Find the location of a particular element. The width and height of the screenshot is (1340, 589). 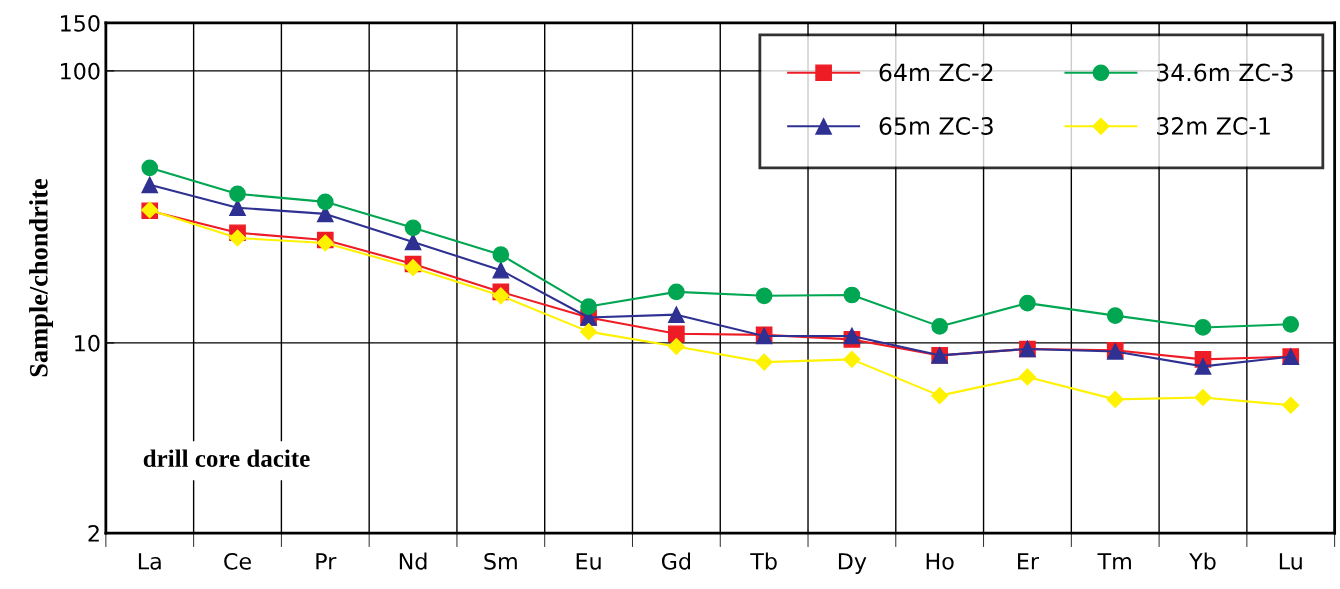

x-tick-label: Yb is located at coordinates (1202, 561).